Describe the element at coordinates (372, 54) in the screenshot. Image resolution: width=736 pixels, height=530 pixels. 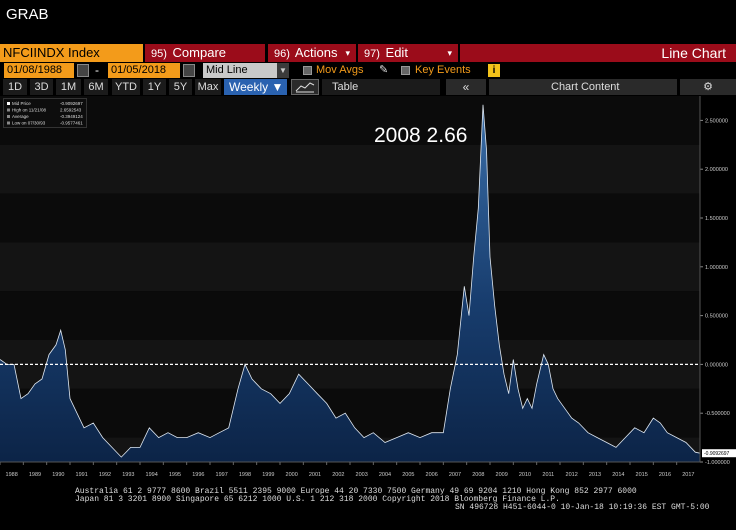
I see `edit-shortcut: 97)` at that location.